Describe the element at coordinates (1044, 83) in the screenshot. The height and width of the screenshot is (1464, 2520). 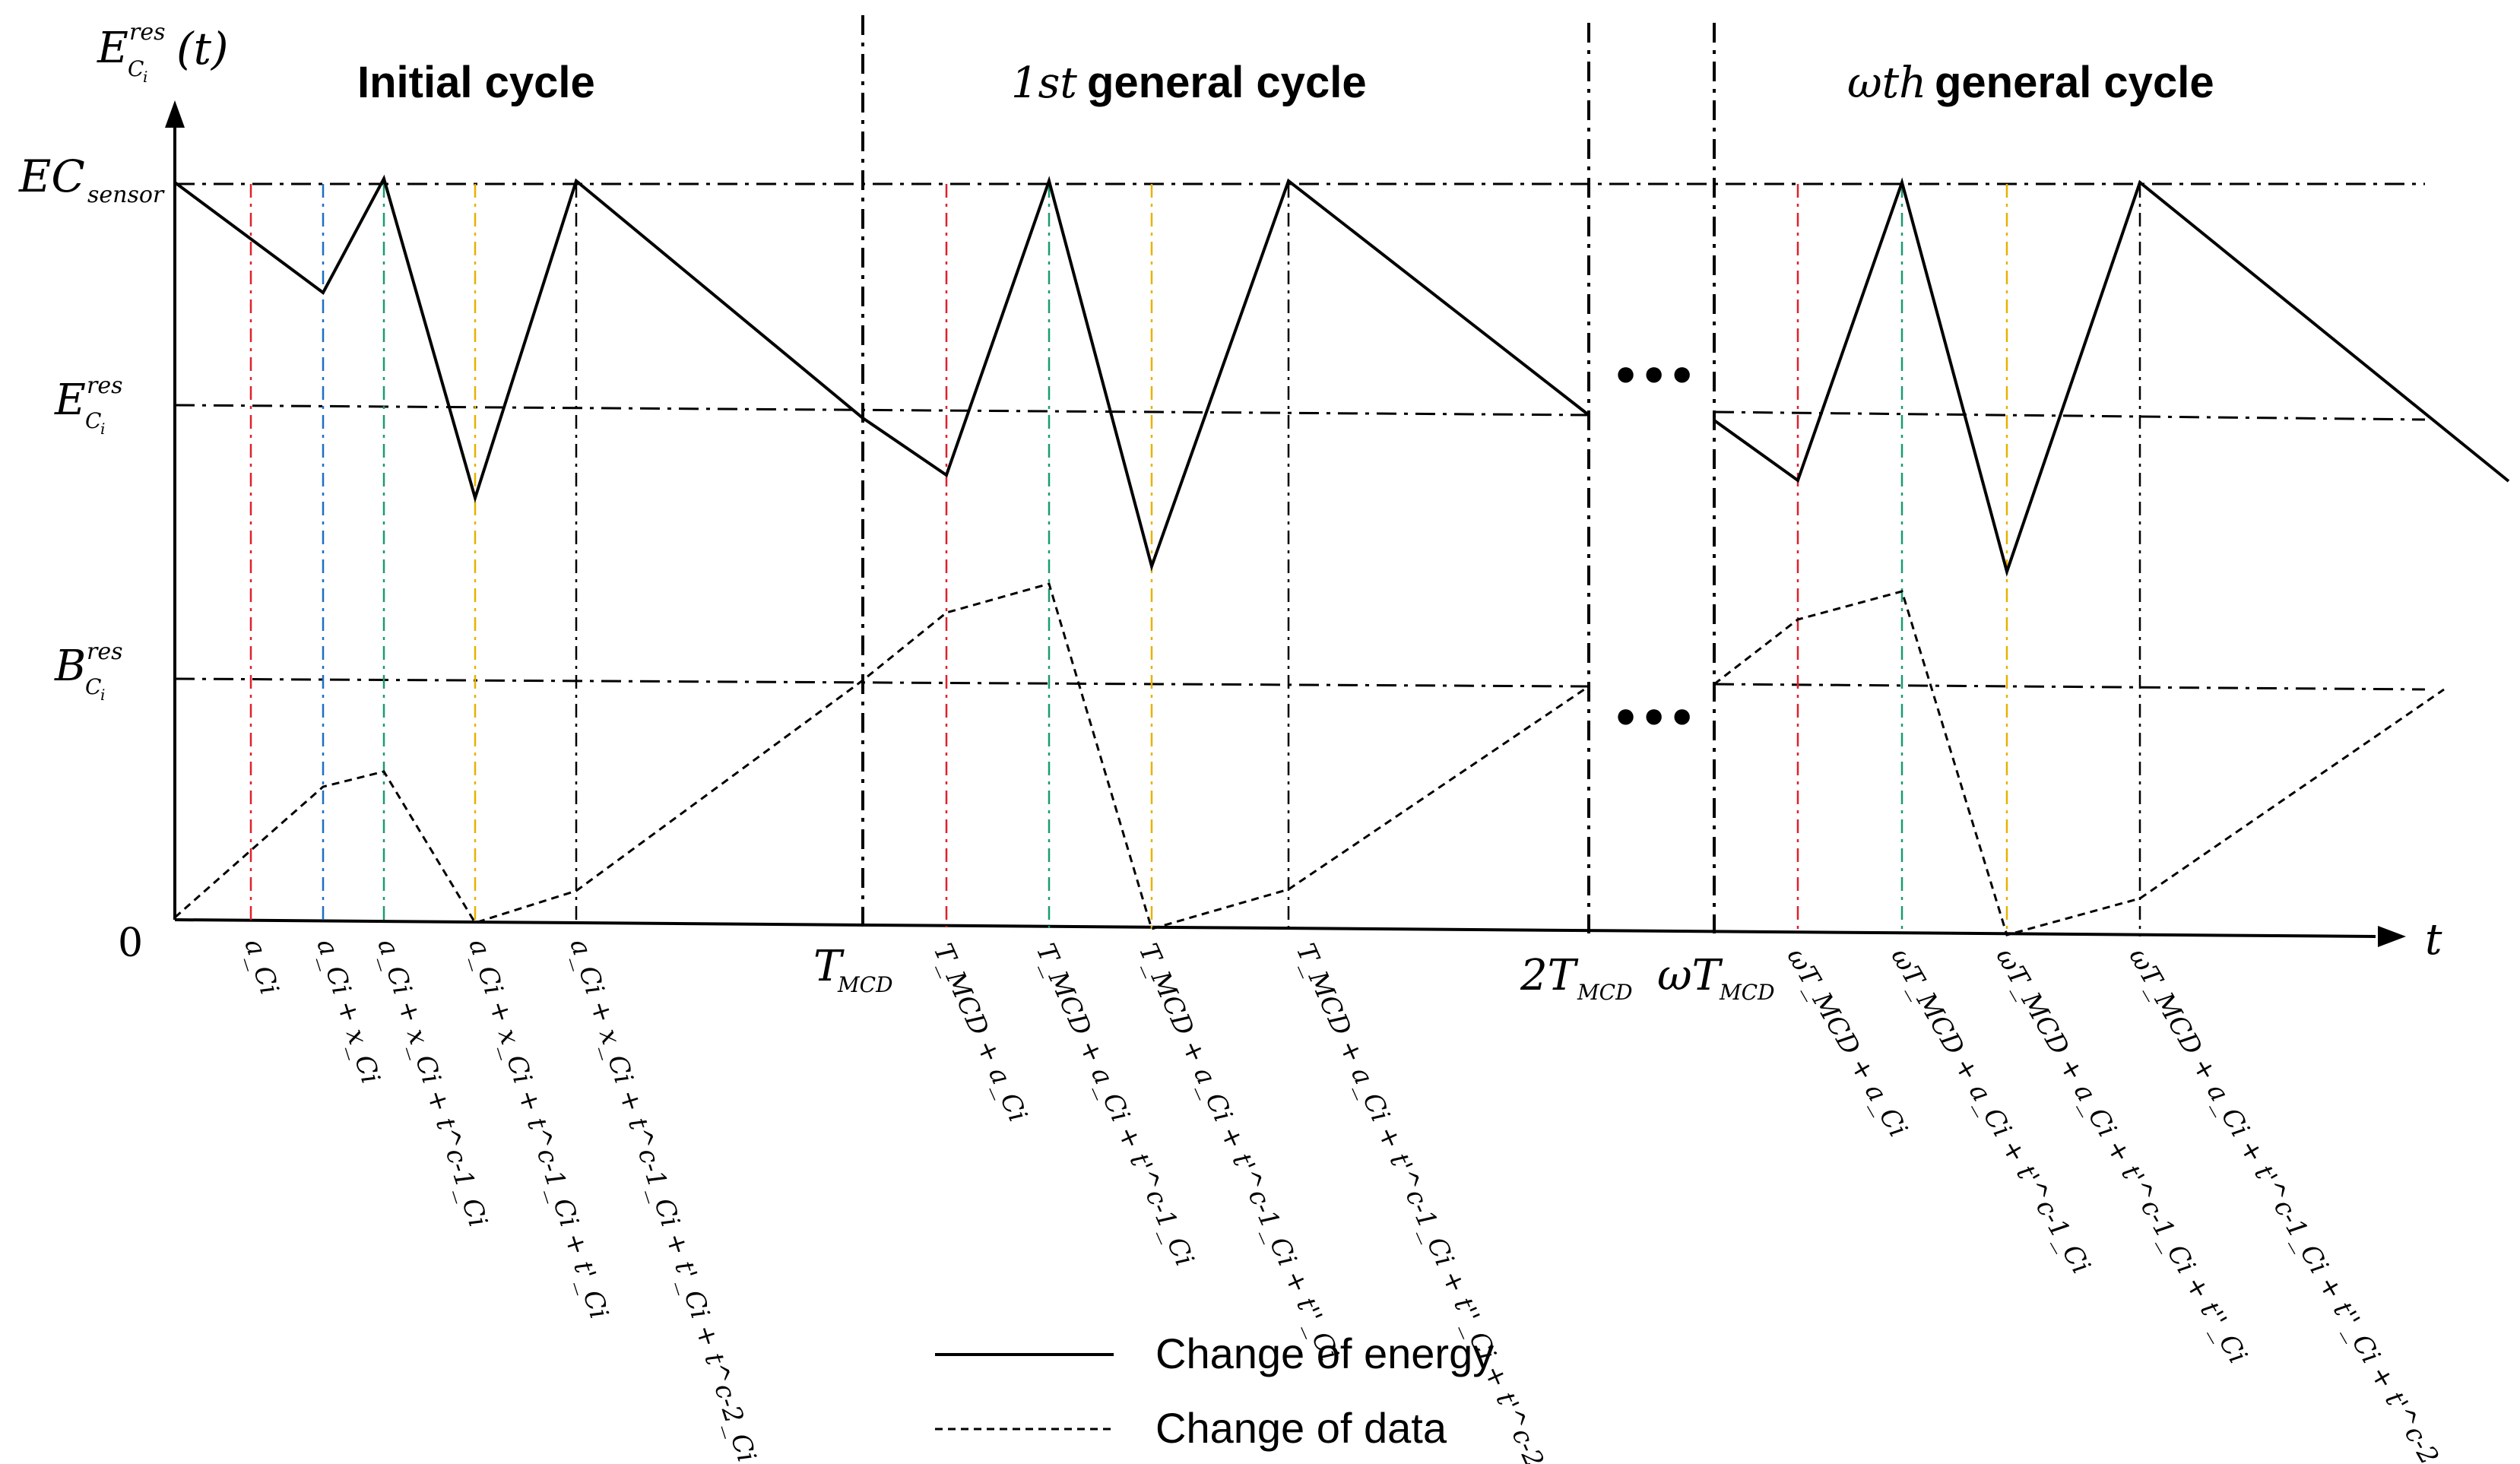
I see `title-first-cycle-prefix: 1st` at that location.